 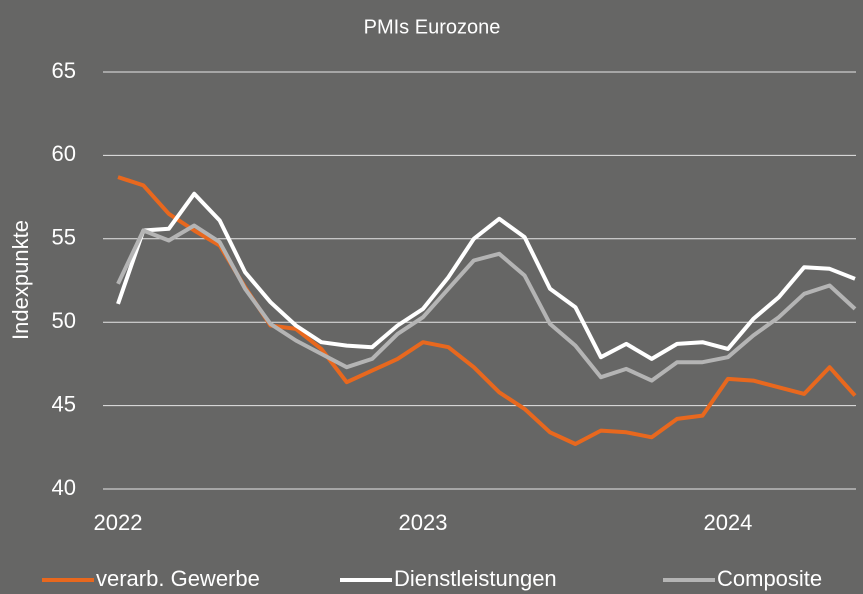 What do you see at coordinates (178, 578) in the screenshot?
I see `legend-label: verarb. Gewerbe` at bounding box center [178, 578].